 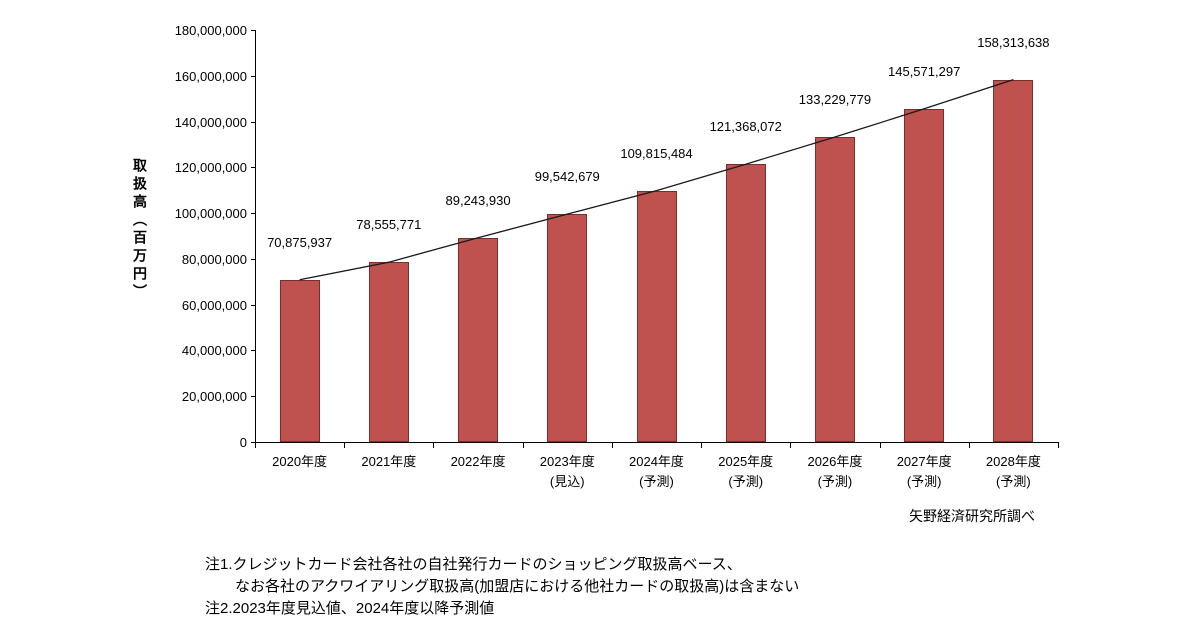 I want to click on x-category-year: 2021年度, so click(x=389, y=461).